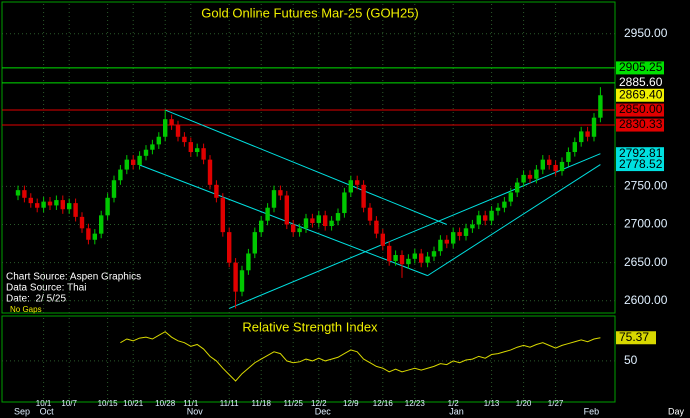 The height and width of the screenshot is (418, 690). Describe the element at coordinates (323, 411) in the screenshot. I see `month-label: Dec` at that location.